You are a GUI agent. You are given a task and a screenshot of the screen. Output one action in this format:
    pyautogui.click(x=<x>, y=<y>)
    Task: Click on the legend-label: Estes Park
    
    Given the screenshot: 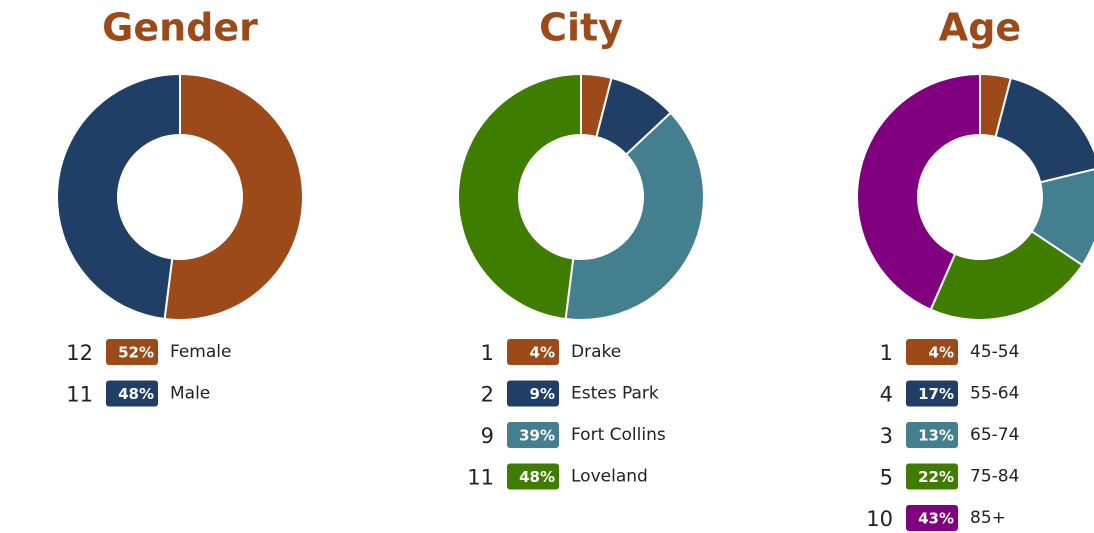 What is the action you would take?
    pyautogui.click(x=615, y=394)
    